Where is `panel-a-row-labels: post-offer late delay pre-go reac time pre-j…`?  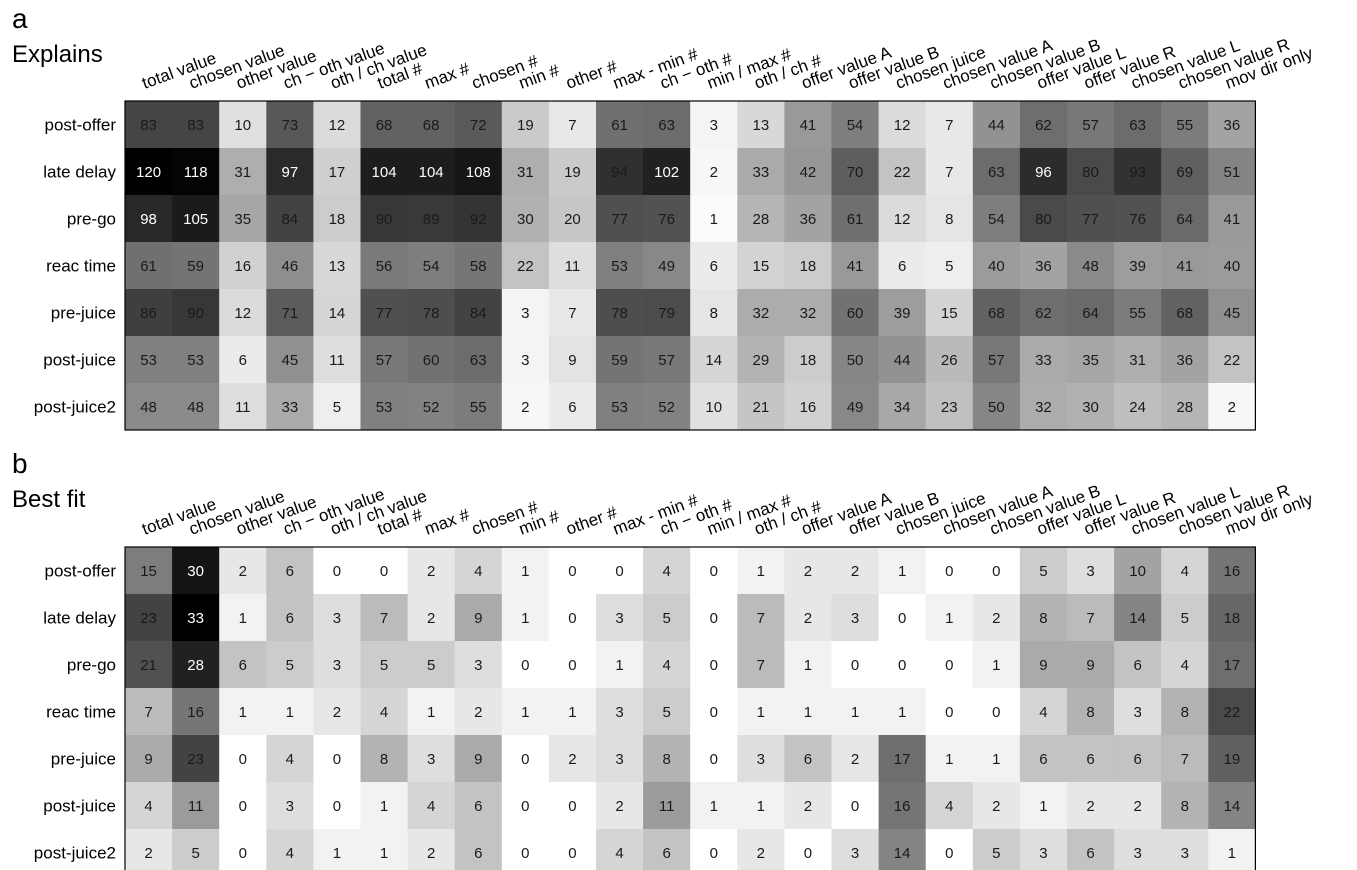
panel-a-row-labels: post-offer late delay pre-go reac time pre-j… is located at coordinates (75, 266).